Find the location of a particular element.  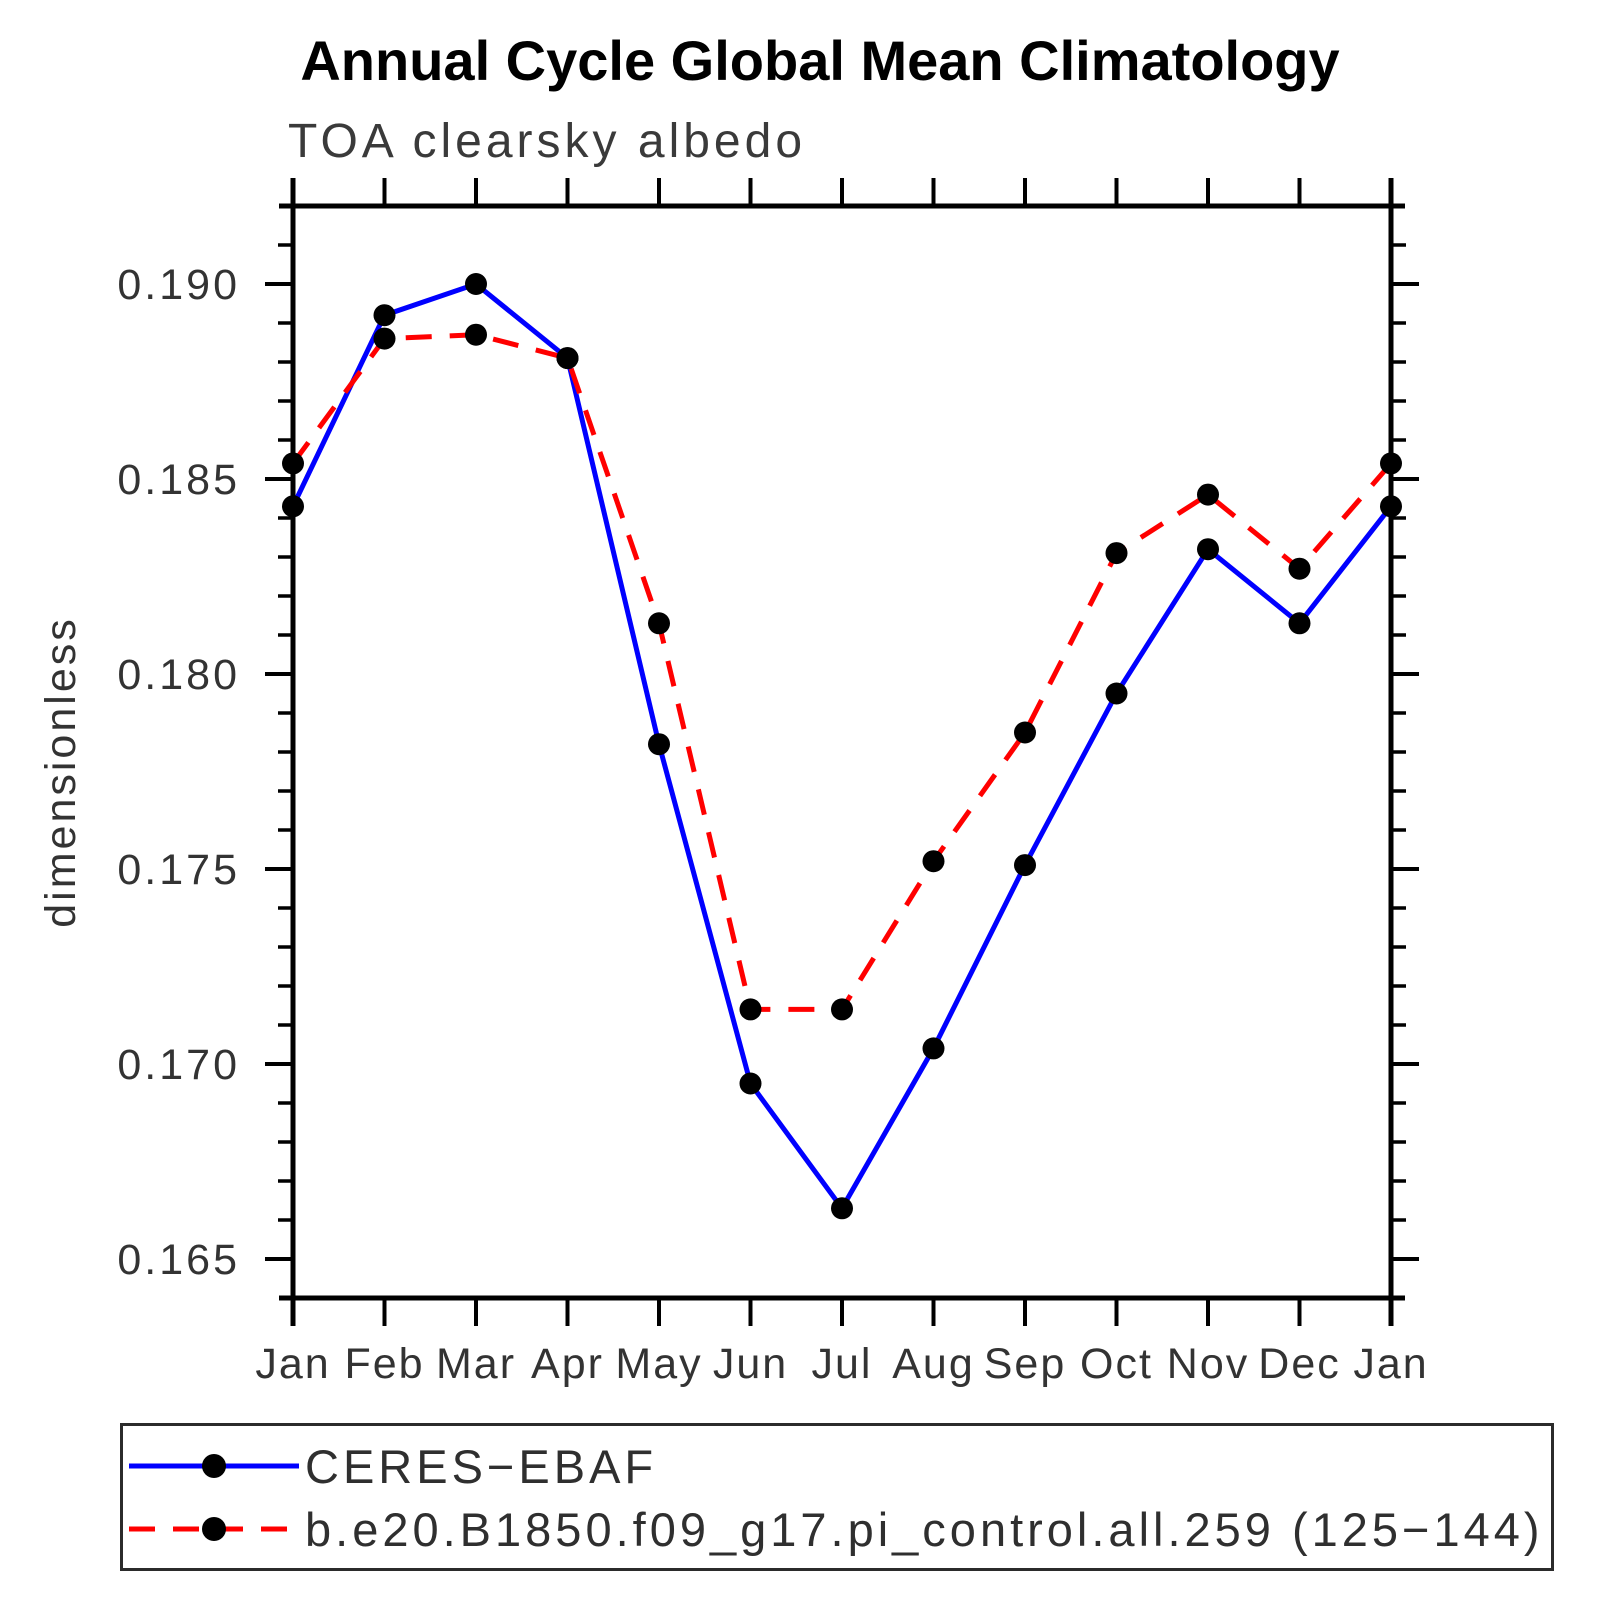

x-tick-label: Mar is located at coordinates (476, 1364).